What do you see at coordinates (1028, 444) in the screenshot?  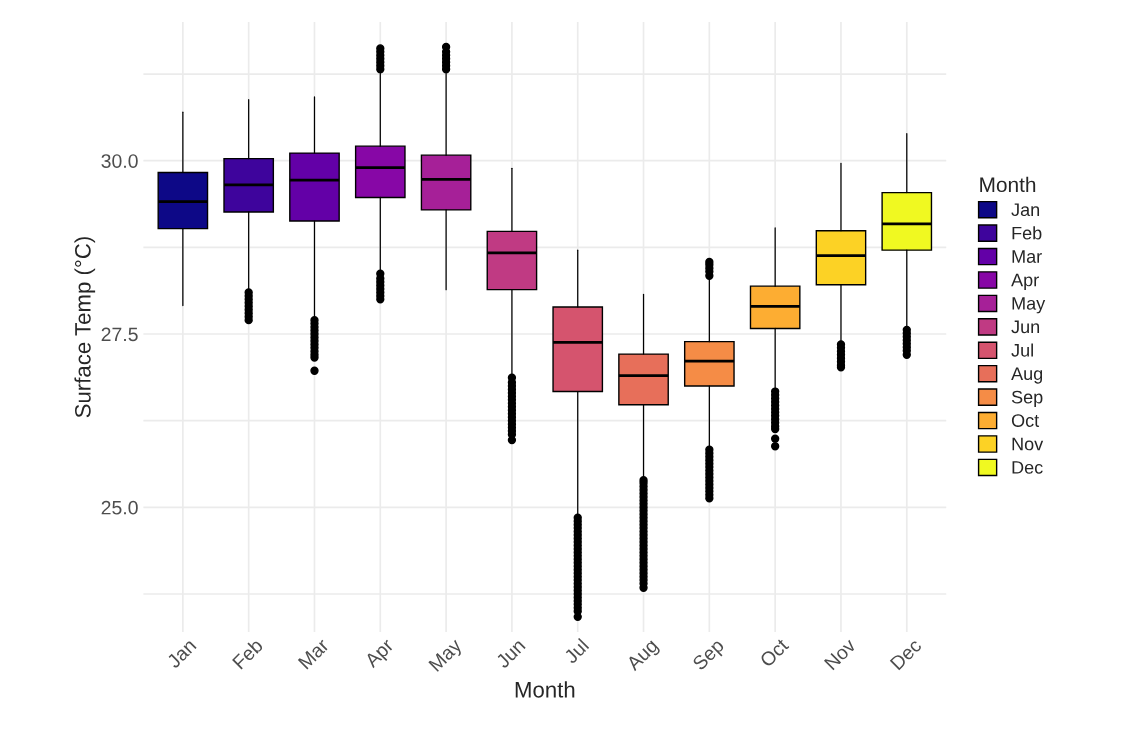 I see `legend-label: Nov` at bounding box center [1028, 444].